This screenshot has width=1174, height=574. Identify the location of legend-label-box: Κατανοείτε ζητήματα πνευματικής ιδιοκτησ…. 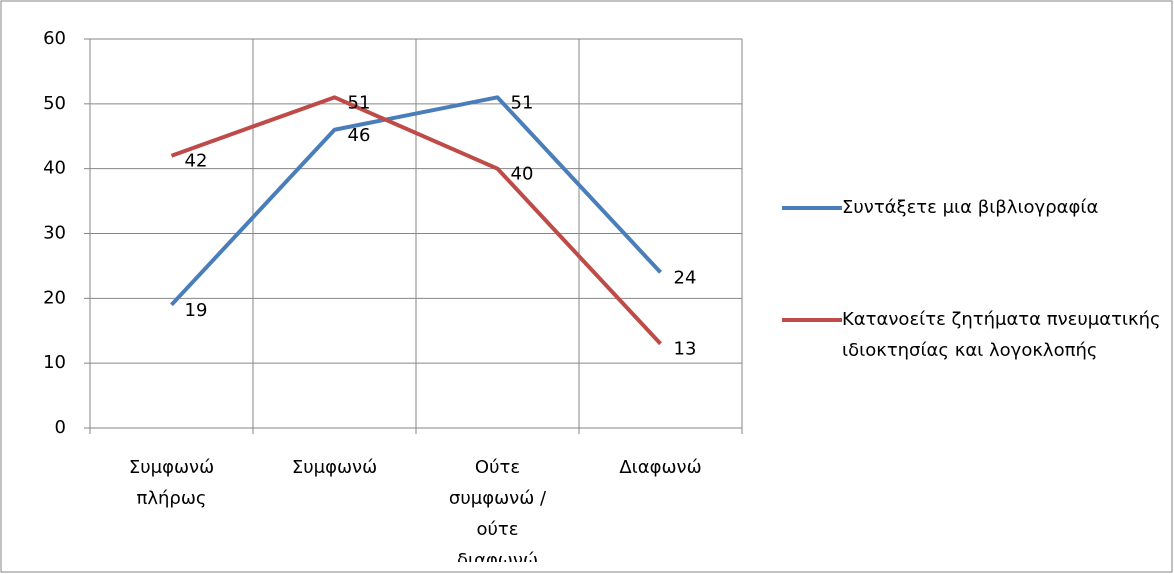
(1001, 335).